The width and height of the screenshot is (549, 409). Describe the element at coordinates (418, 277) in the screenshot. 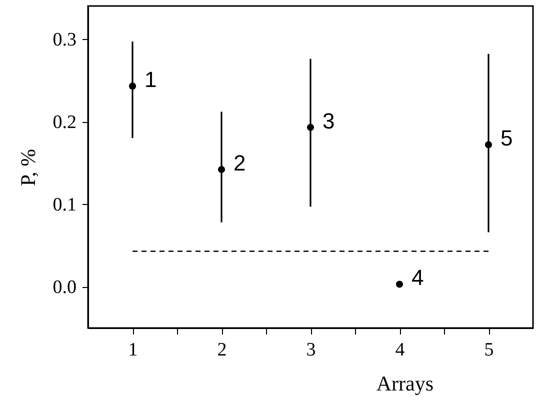

I see `annotation: 4` at that location.